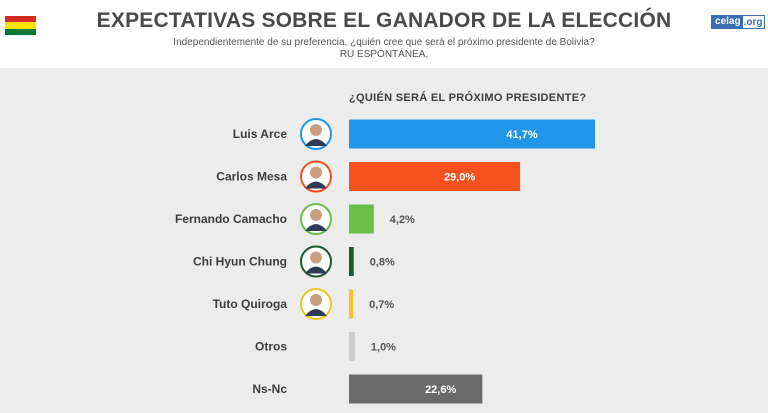  I want to click on avatar-body-luis-arce, so click(316, 142).